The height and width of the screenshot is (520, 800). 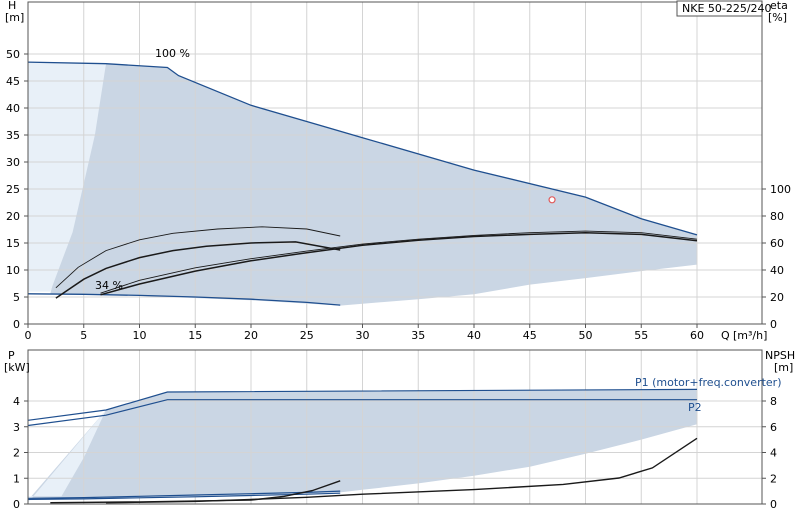 What do you see at coordinates (13, 189) in the screenshot?
I see `y-tick-label: 25` at bounding box center [13, 189].